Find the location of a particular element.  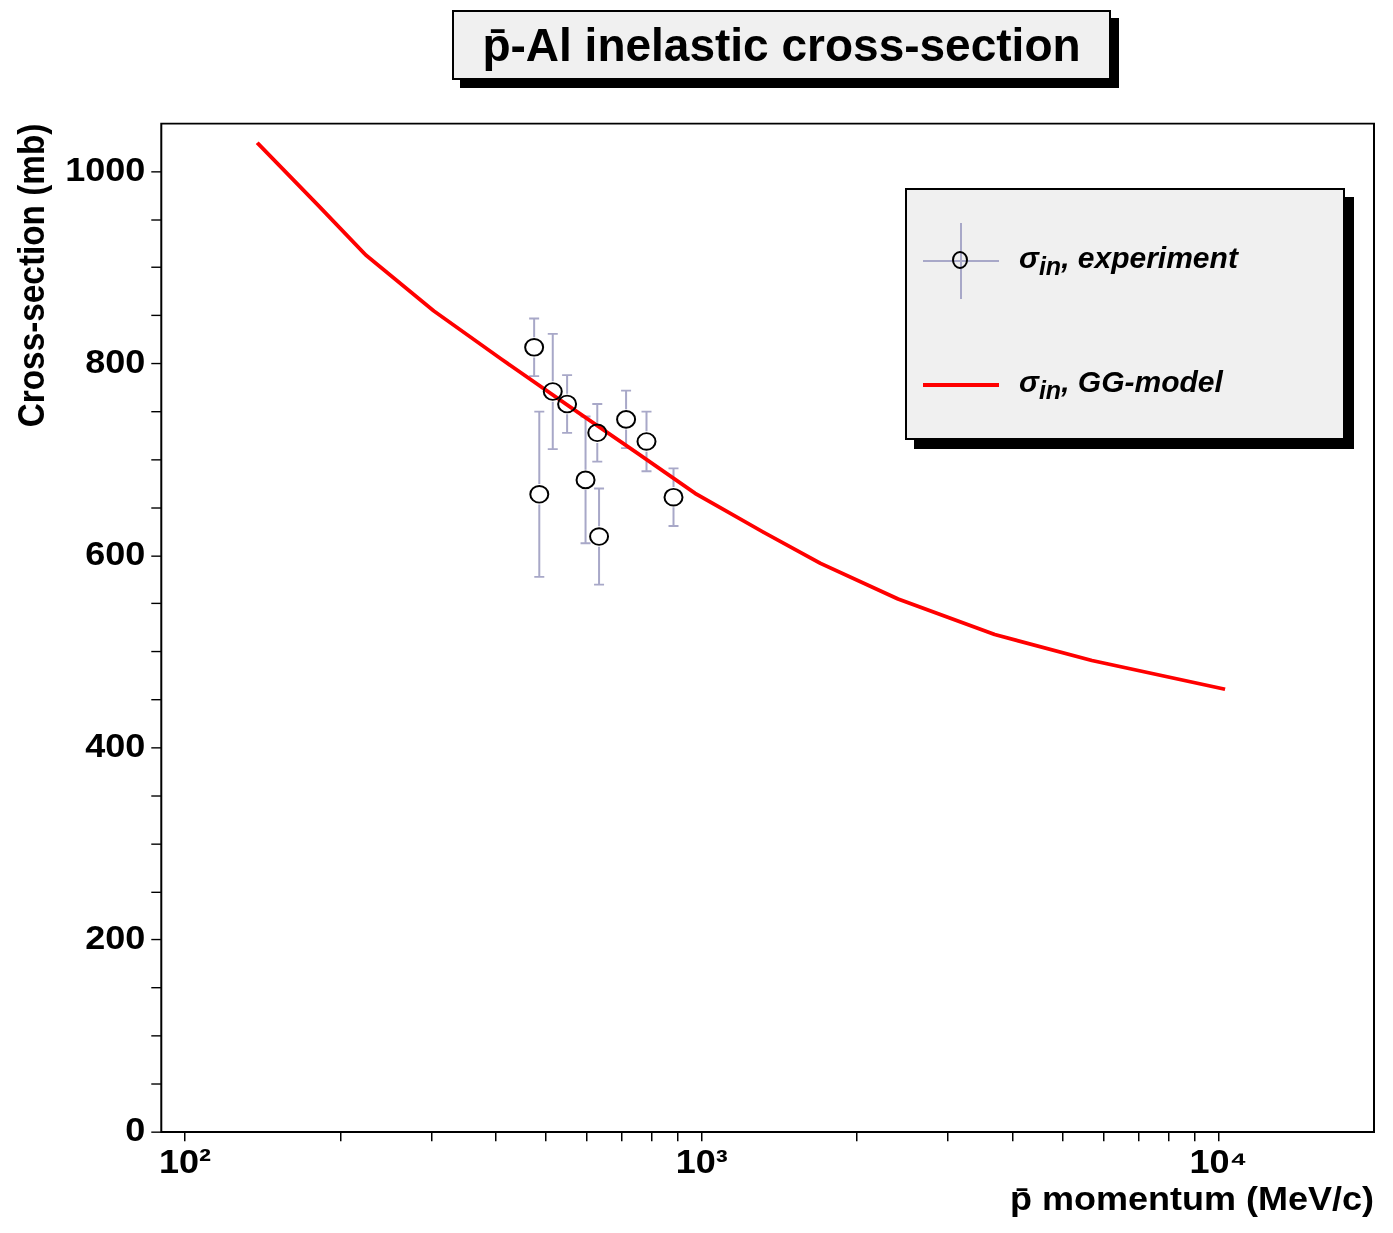

x-axis-title: p̄ momentum (MeV/c) is located at coordinates (1192, 1199).